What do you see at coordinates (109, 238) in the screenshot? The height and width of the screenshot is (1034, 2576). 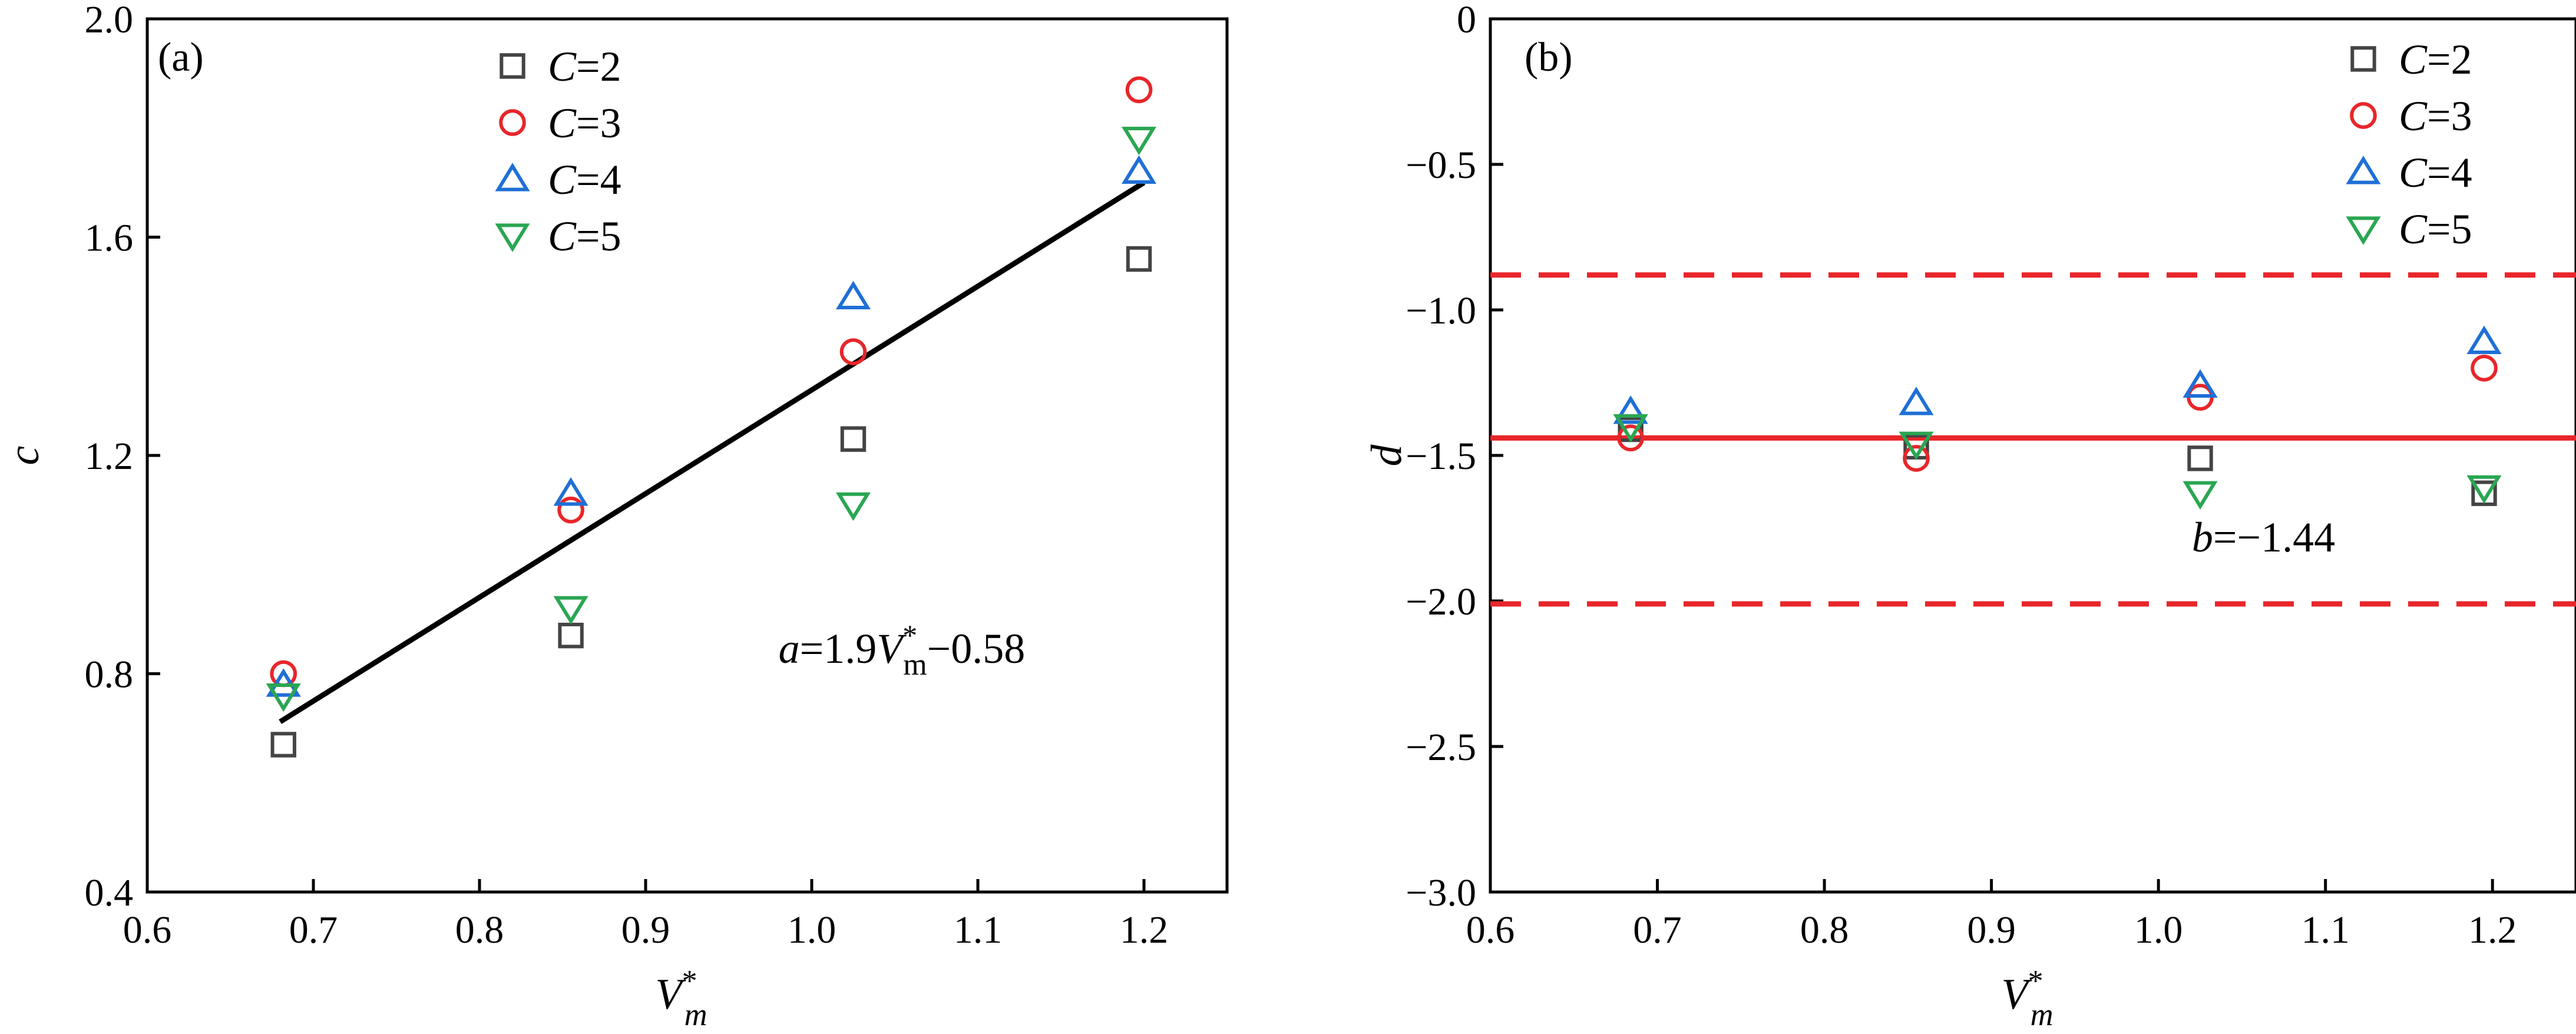 I see `y-tick-label: 1.6` at bounding box center [109, 238].